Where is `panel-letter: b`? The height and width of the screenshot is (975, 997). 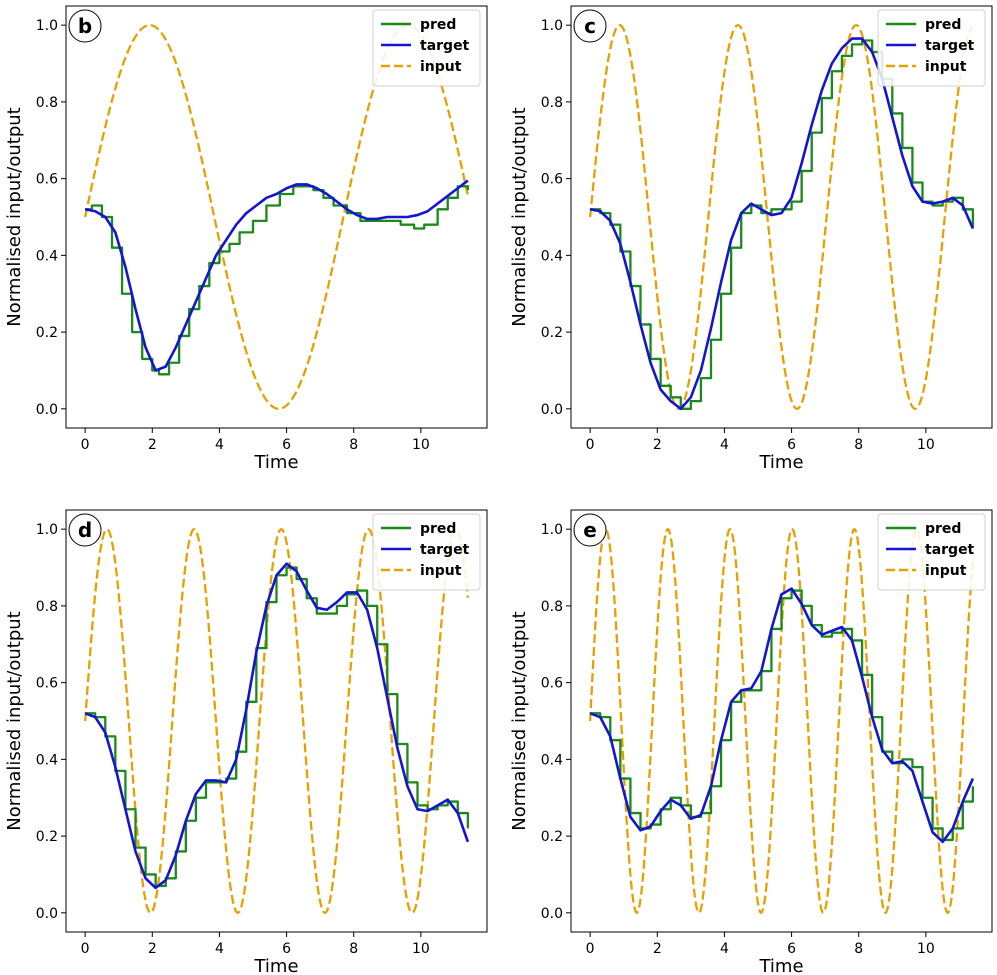 panel-letter: b is located at coordinates (85, 26).